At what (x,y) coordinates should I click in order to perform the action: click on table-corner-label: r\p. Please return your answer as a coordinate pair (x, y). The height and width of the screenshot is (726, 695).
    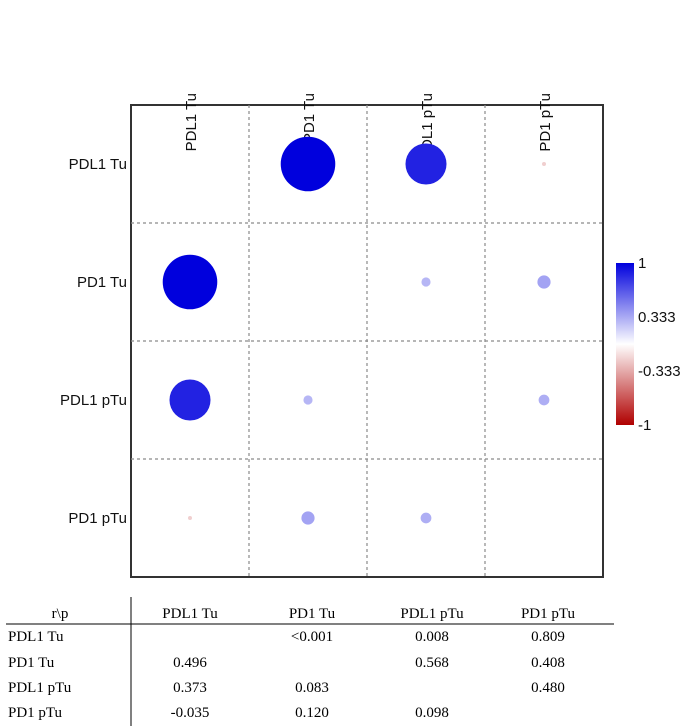
    Looking at the image, I should click on (60, 614).